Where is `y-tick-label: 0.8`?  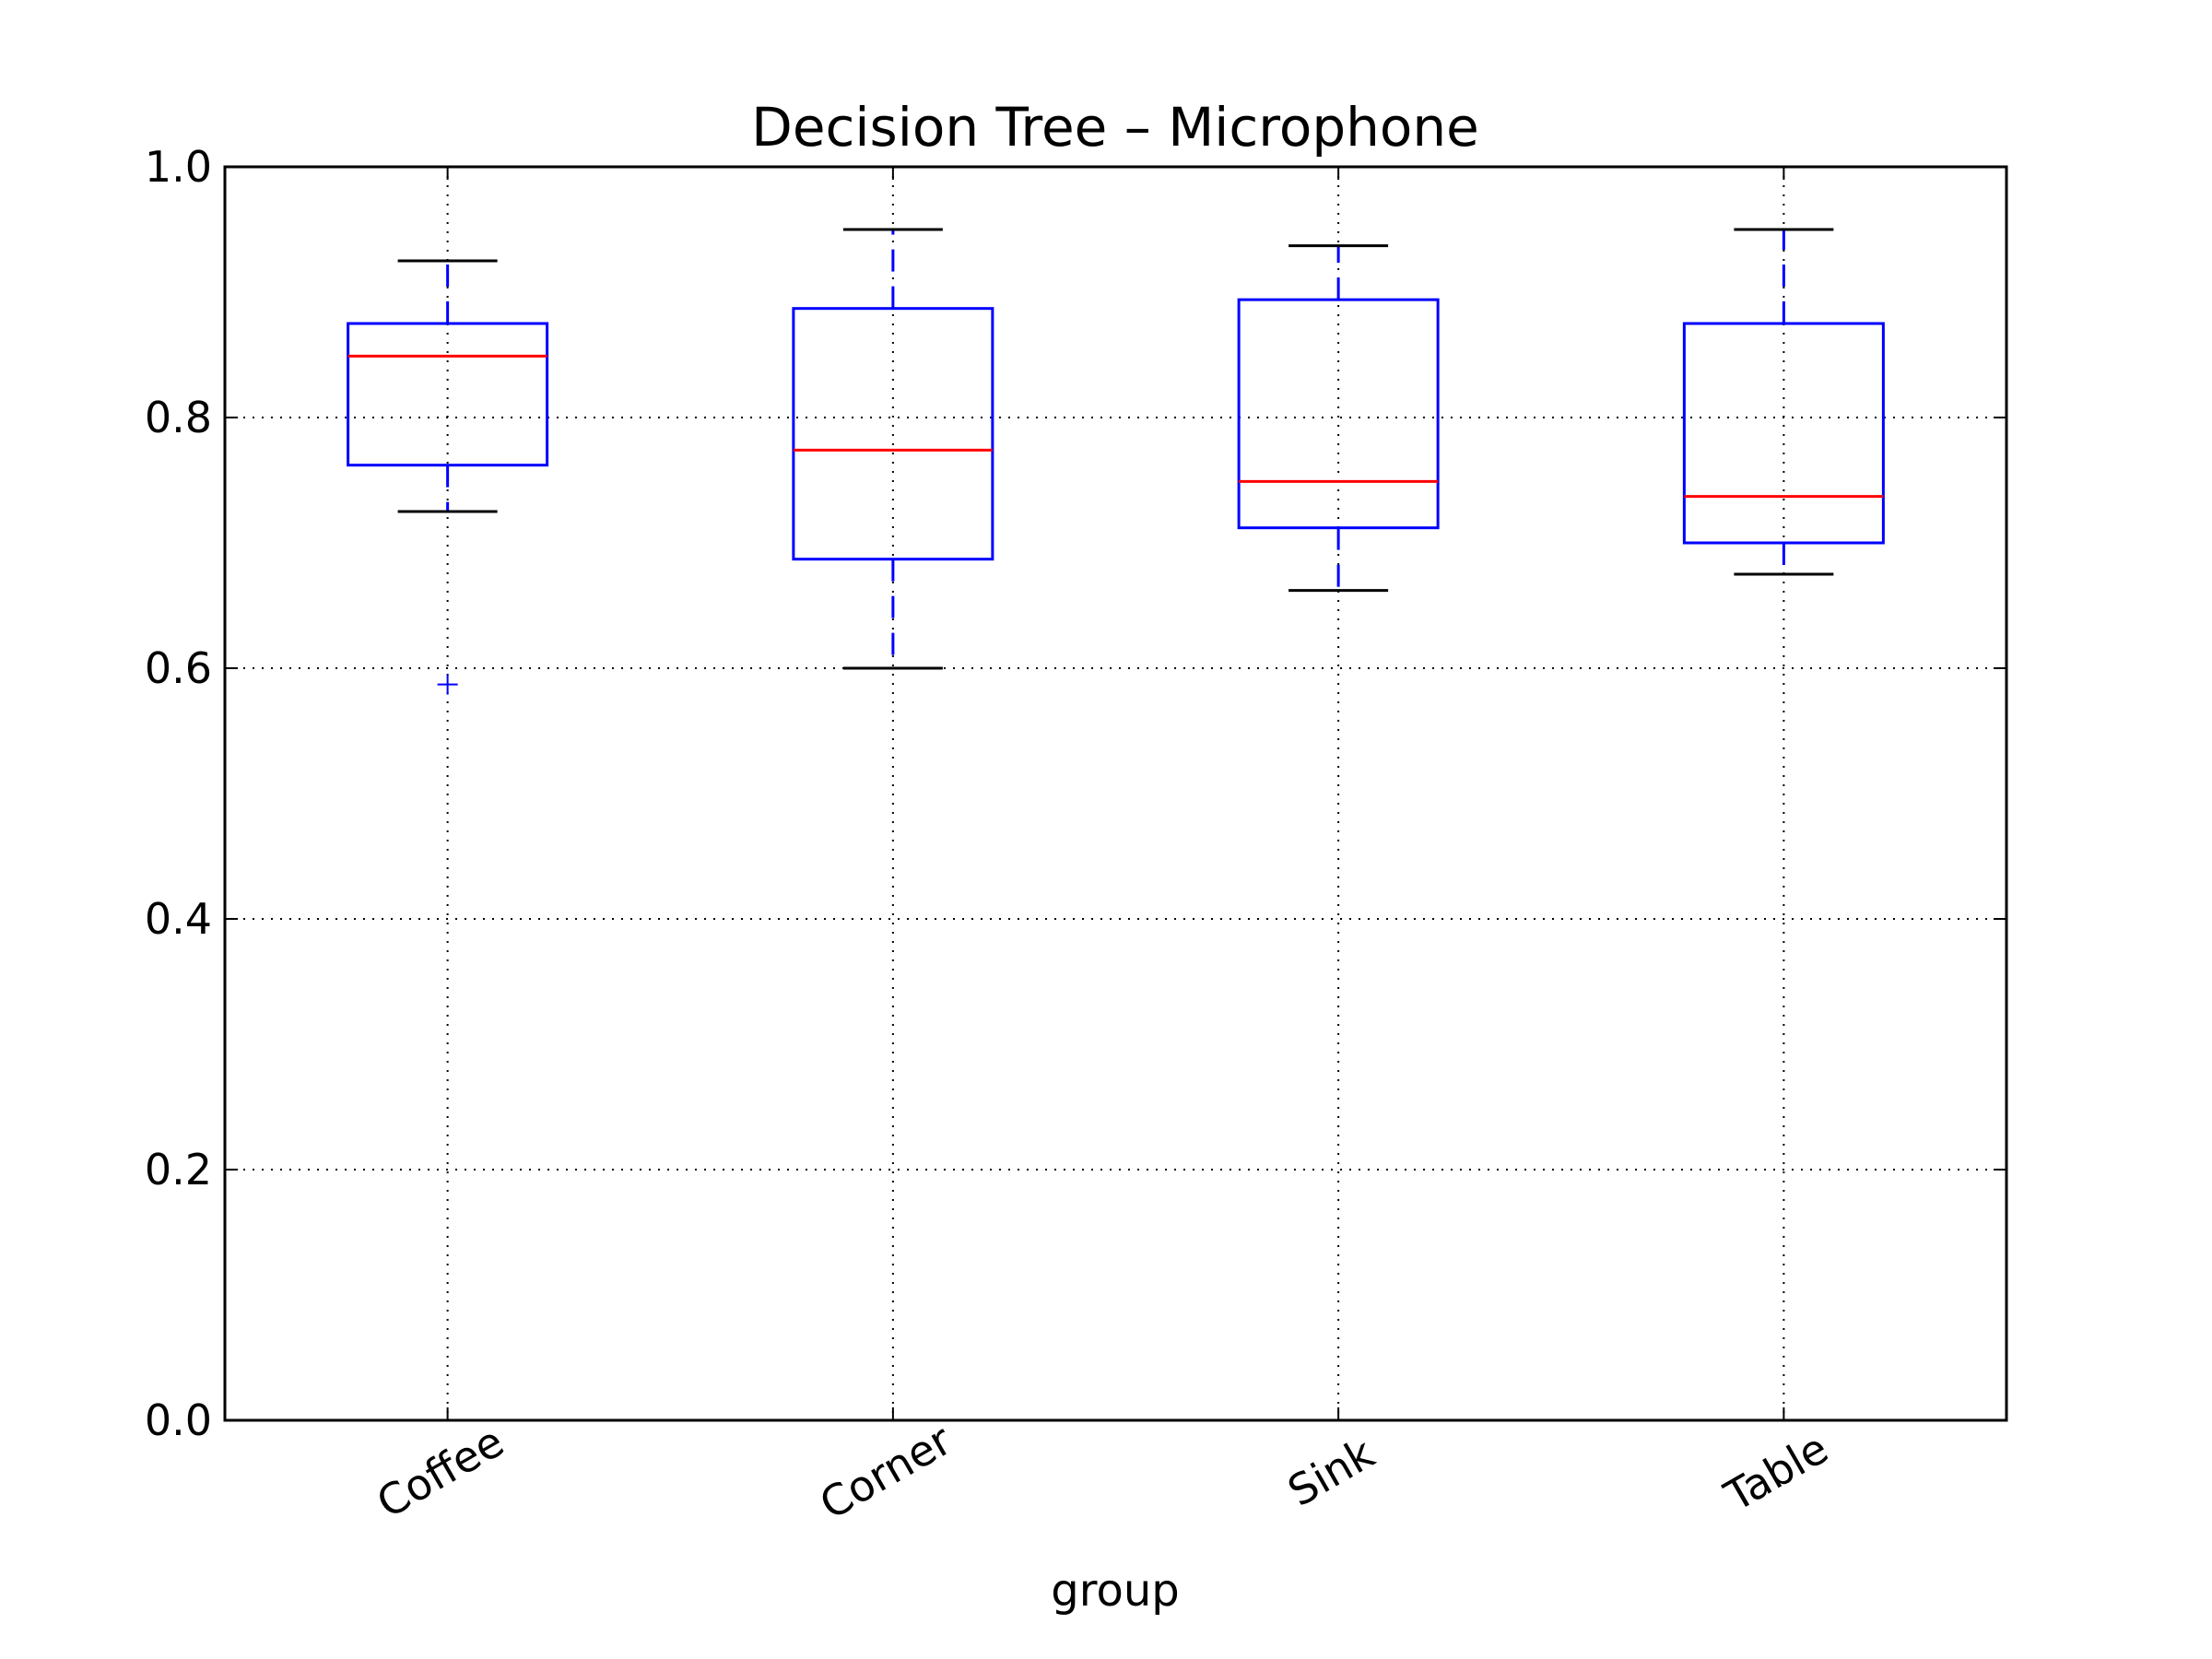
y-tick-label: 0.8 is located at coordinates (178, 417).